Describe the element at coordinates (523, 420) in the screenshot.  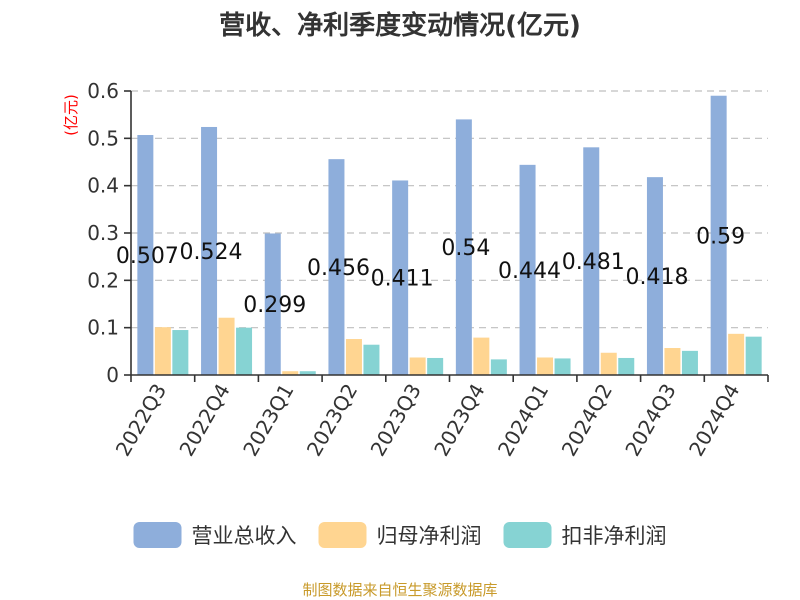
I see `x-category-label: 2024Q1` at that location.